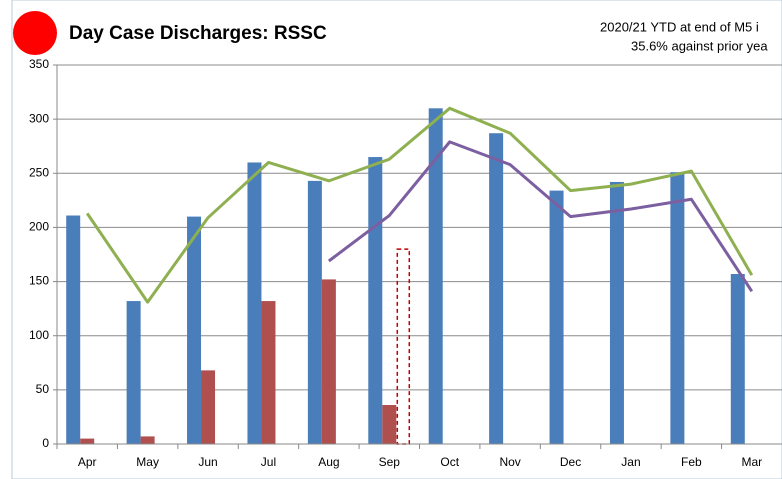 Image resolution: width=782 pixels, height=479 pixels. I want to click on x-tick-label: Aug, so click(328, 462).